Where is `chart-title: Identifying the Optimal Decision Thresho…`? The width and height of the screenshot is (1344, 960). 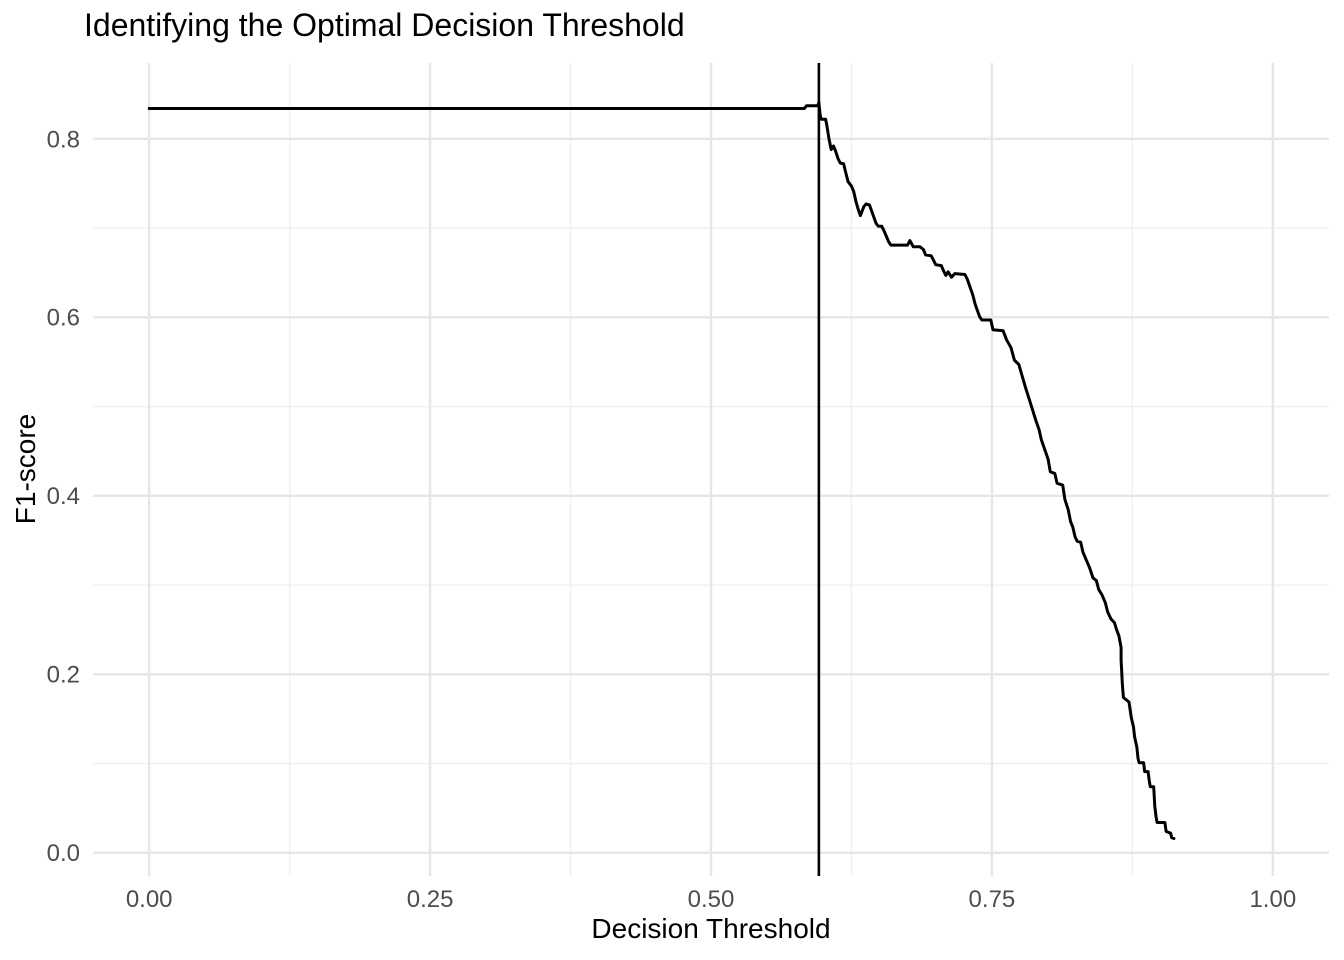
chart-title: Identifying the Optimal Decision Thresho… is located at coordinates (384, 25).